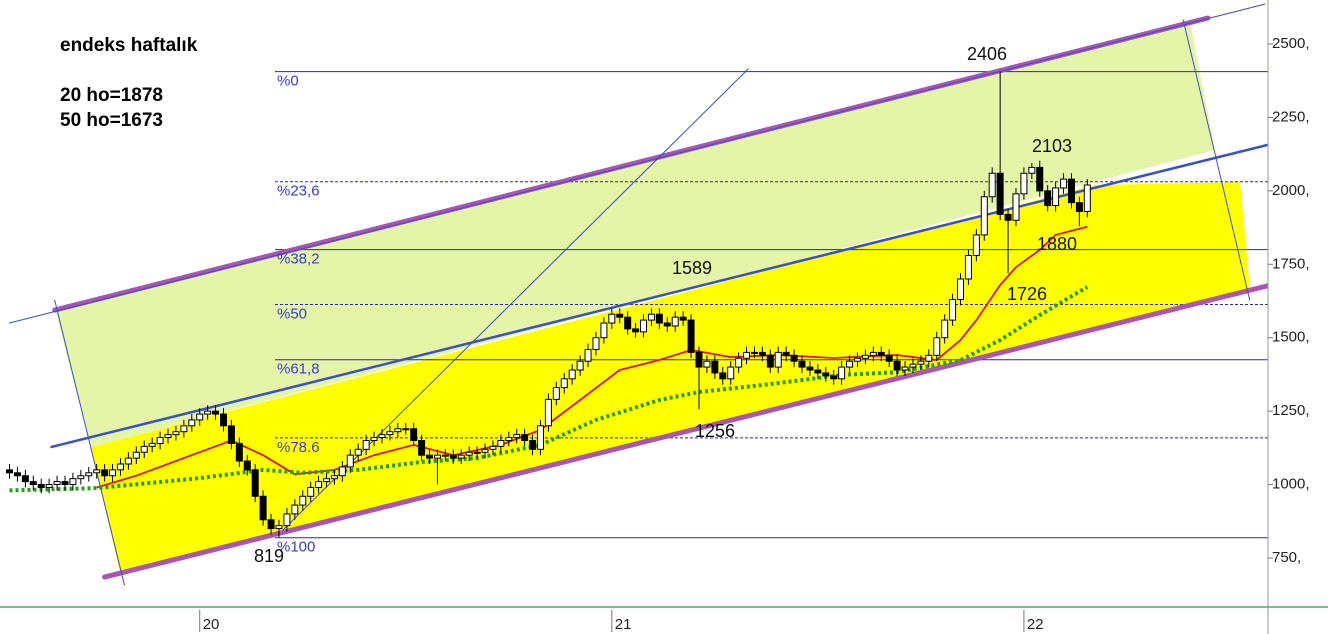 The width and height of the screenshot is (1328, 634). I want to click on info-line: 20 ho=1878, so click(111, 95).